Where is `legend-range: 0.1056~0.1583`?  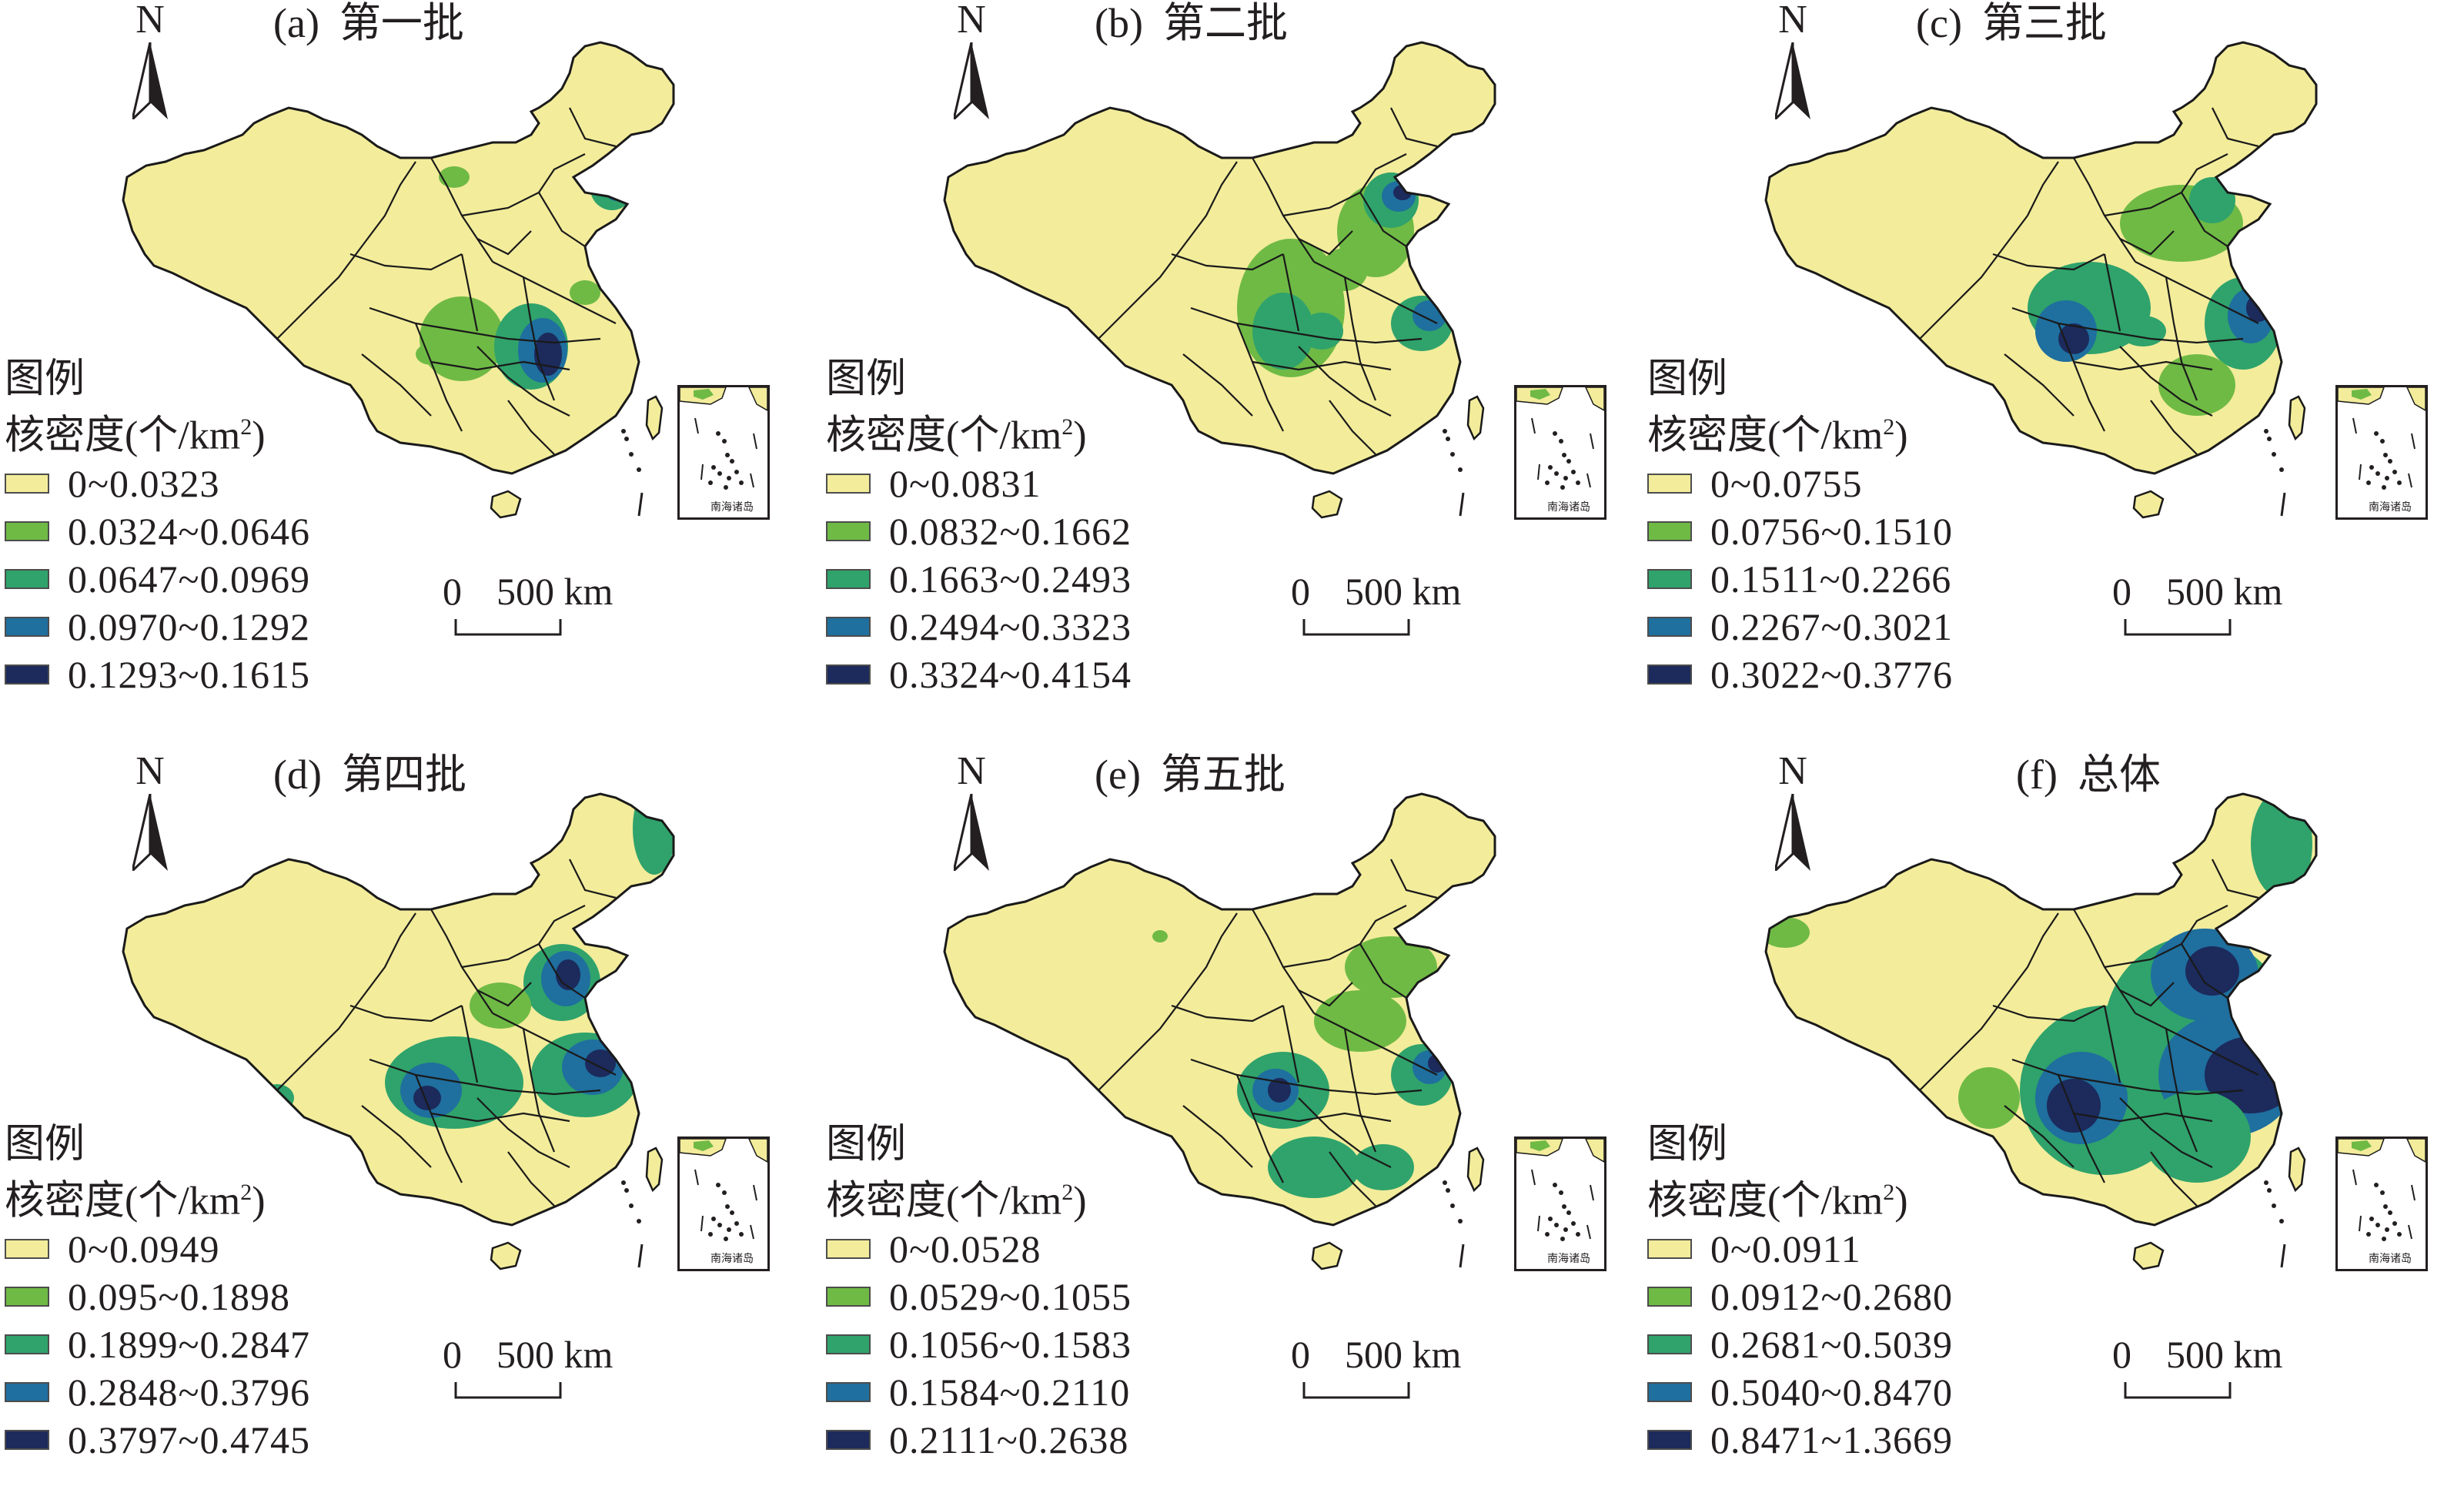 legend-range: 0.1056~0.1583 is located at coordinates (1011, 1345).